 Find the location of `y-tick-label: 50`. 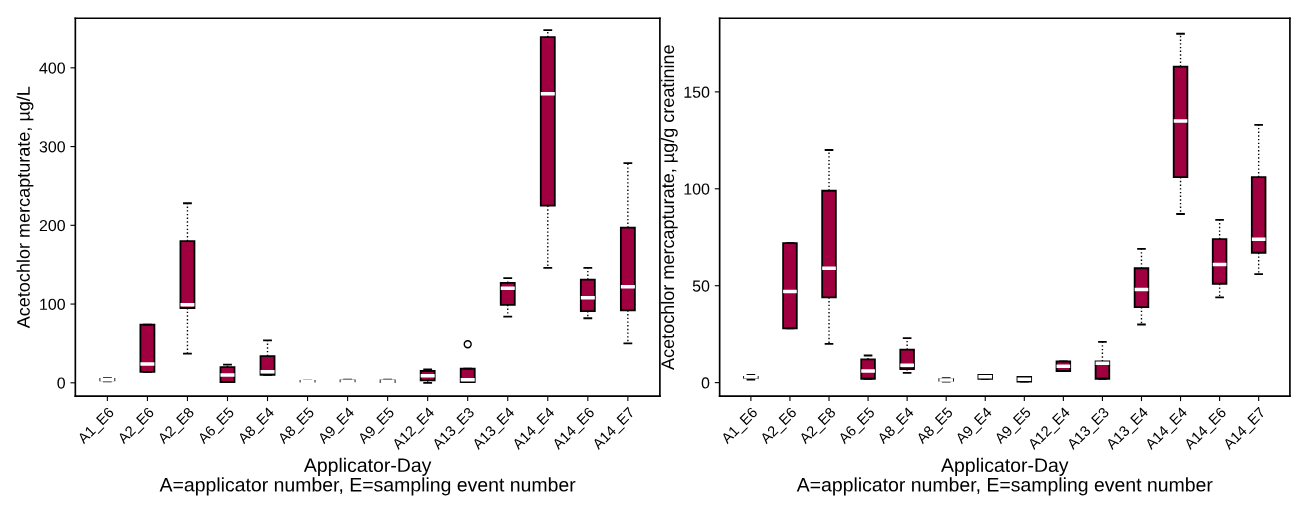

y-tick-label: 50 is located at coordinates (701, 286).